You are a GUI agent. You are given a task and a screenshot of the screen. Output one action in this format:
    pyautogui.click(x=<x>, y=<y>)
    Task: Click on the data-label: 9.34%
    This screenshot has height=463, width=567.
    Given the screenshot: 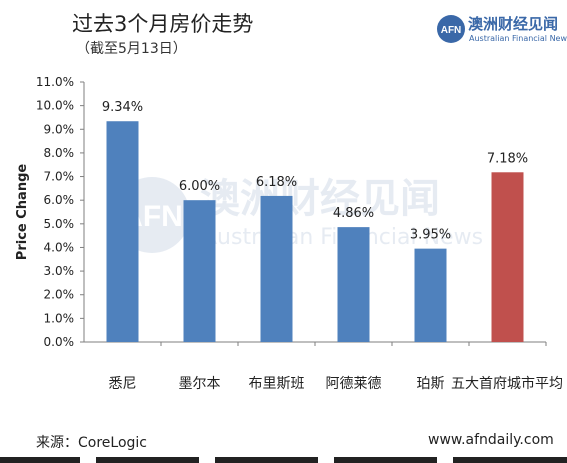 What is the action you would take?
    pyautogui.click(x=122, y=107)
    